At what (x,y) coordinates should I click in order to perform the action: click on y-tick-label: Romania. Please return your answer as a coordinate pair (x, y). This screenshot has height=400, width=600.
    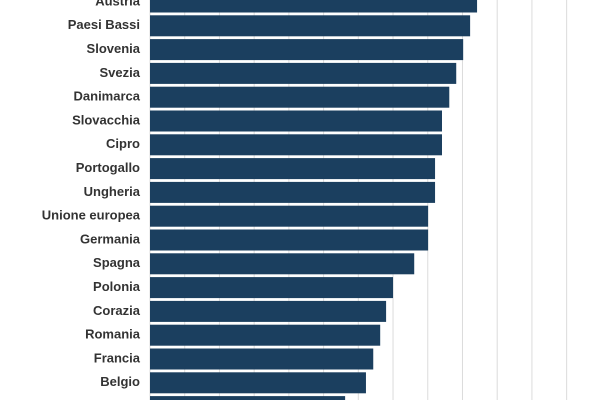
    Looking at the image, I should click on (113, 334).